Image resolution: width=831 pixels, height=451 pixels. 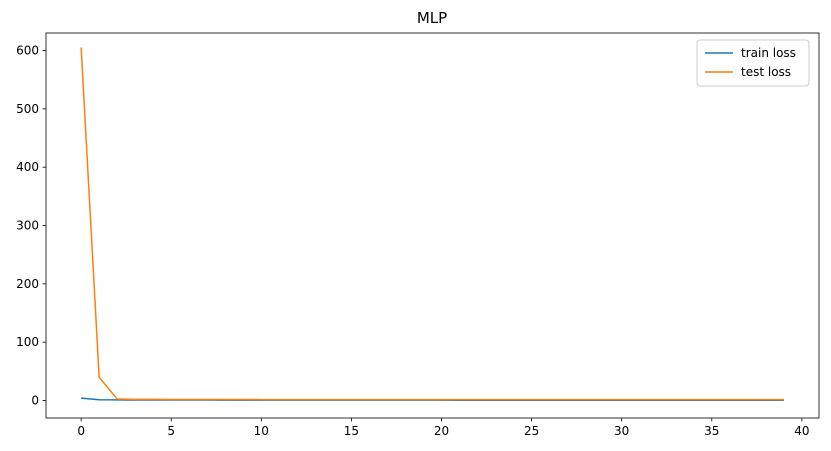 I want to click on x-tick-label: 20, so click(x=441, y=431).